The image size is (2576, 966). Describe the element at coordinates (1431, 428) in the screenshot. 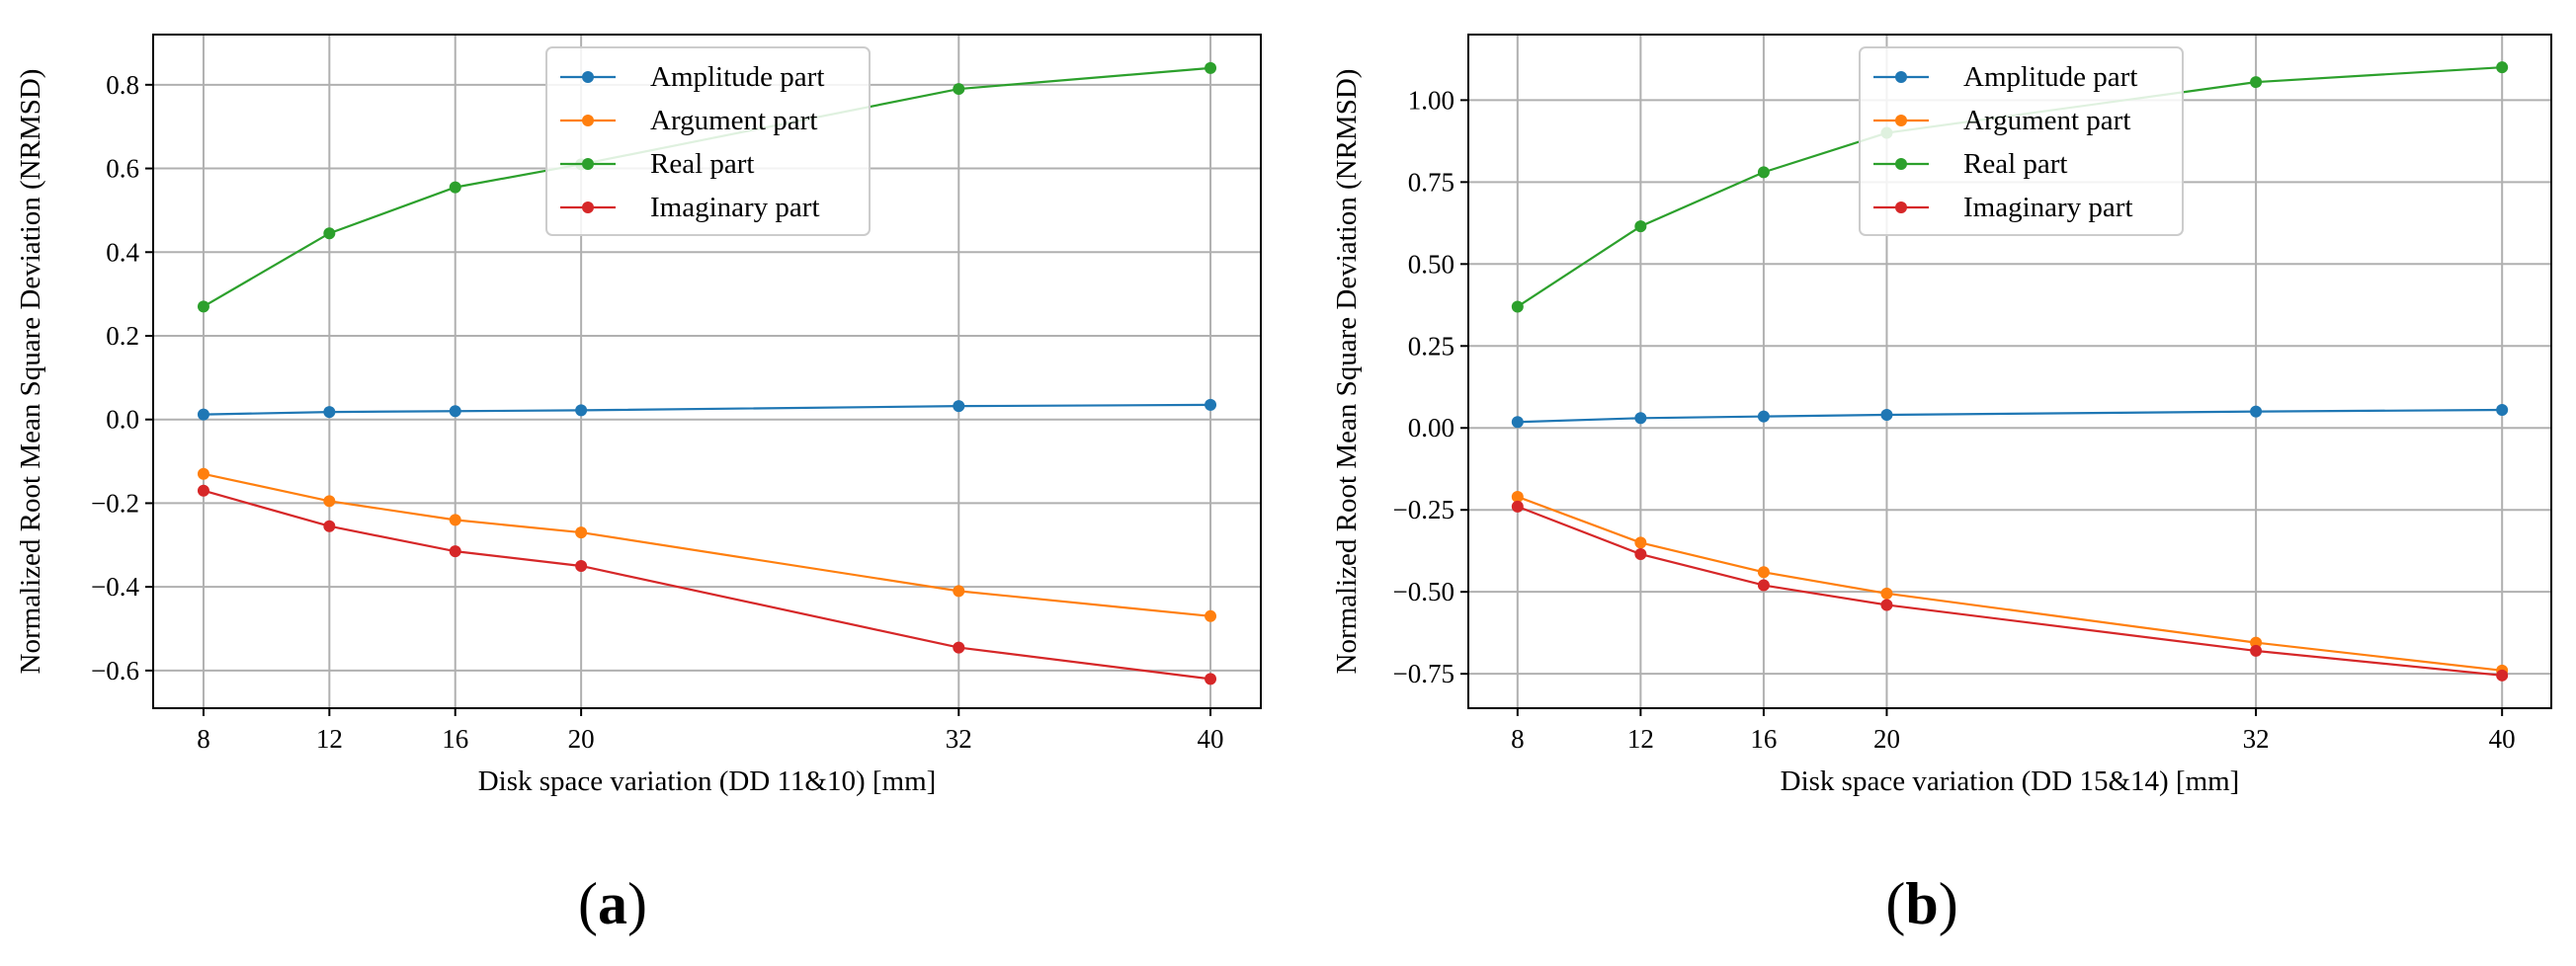

I see `y-tick-label: 0.00` at that location.